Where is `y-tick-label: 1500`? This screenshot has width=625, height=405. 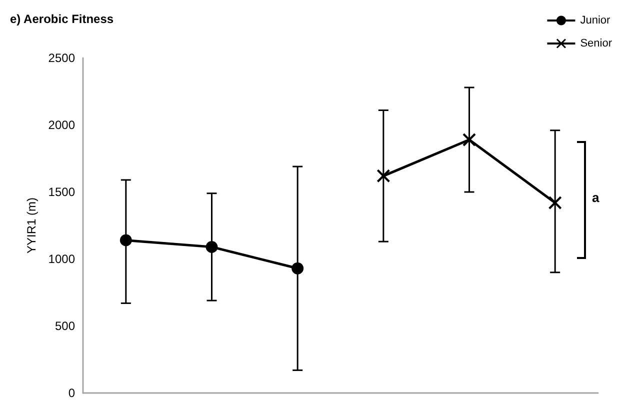 y-tick-label: 1500 is located at coordinates (62, 192).